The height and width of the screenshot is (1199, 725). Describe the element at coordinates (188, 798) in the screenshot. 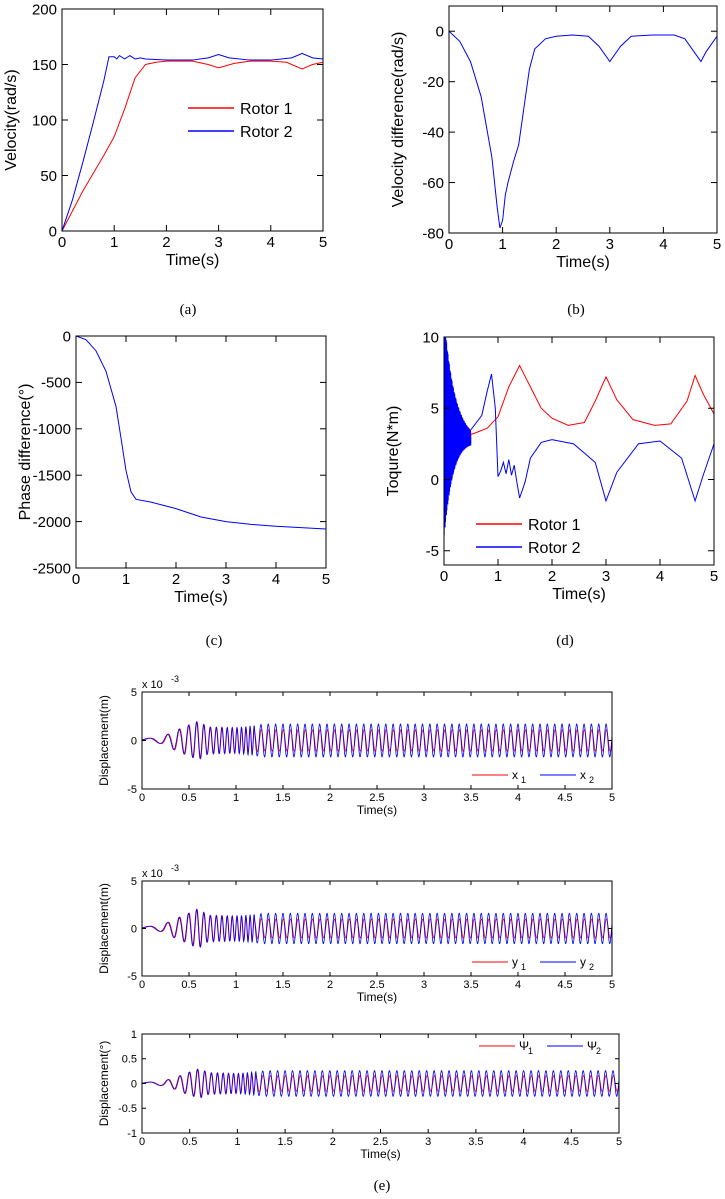

I see `x-tick-label: 0.5` at that location.